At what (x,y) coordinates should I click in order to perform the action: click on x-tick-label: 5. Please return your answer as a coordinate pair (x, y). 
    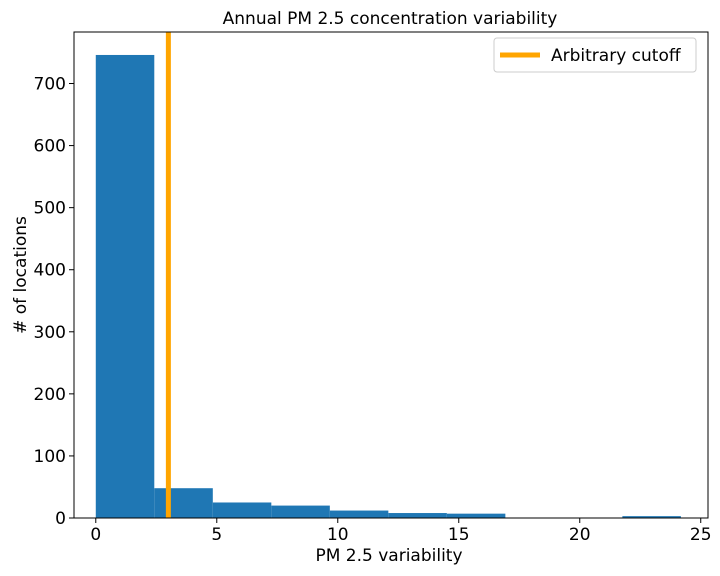
    Looking at the image, I should click on (216, 535).